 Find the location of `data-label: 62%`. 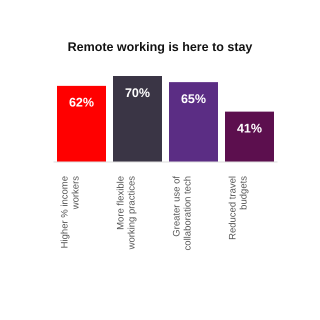

data-label: 62% is located at coordinates (81, 103).